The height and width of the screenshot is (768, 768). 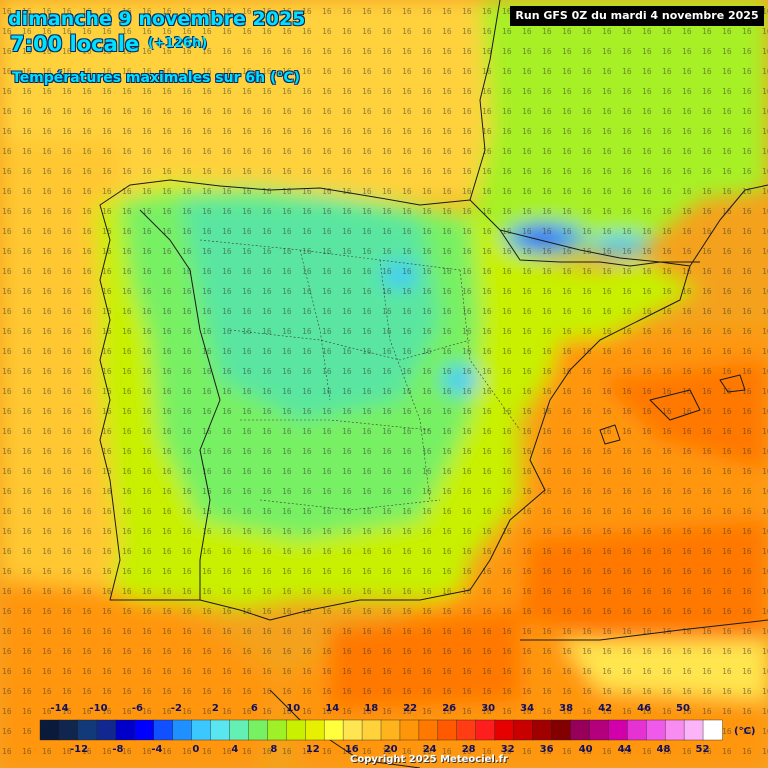 What do you see at coordinates (180, 404) in the screenshot?
I see `portugal-border` at bounding box center [180, 404].